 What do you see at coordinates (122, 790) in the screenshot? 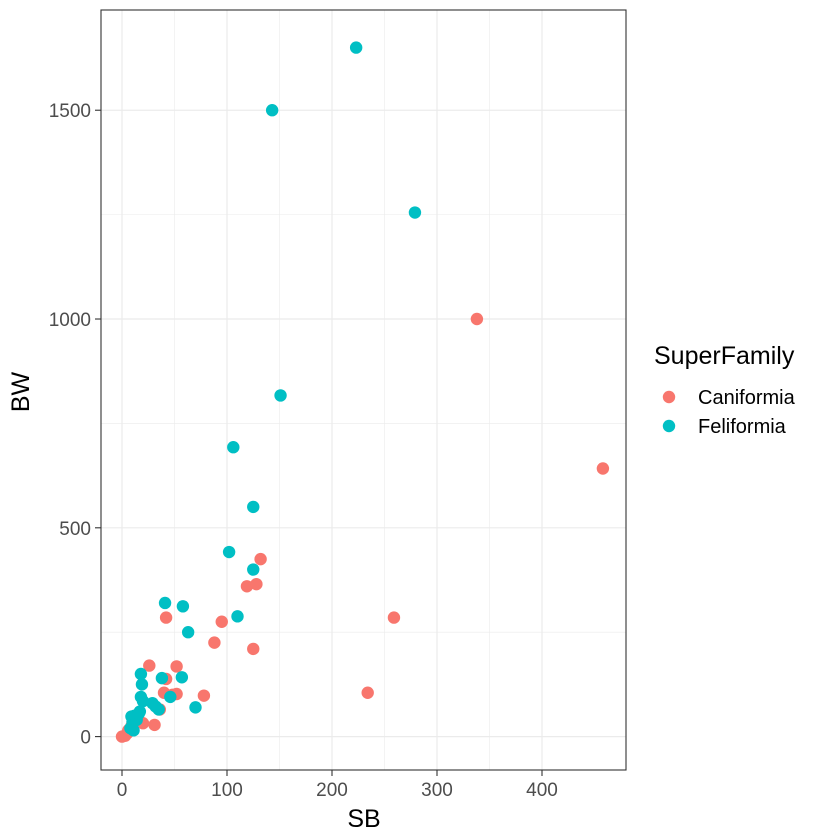
I see `x-tick-label: 0` at bounding box center [122, 790].